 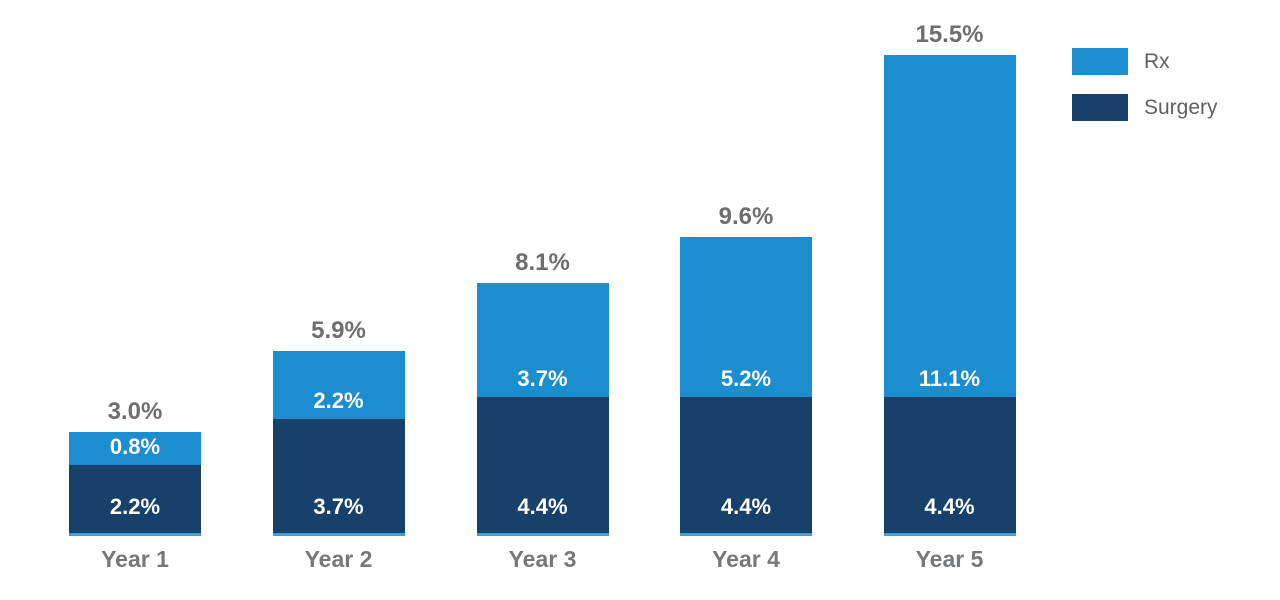 I want to click on legend: Rx Surgery, so click(x=1145, y=94).